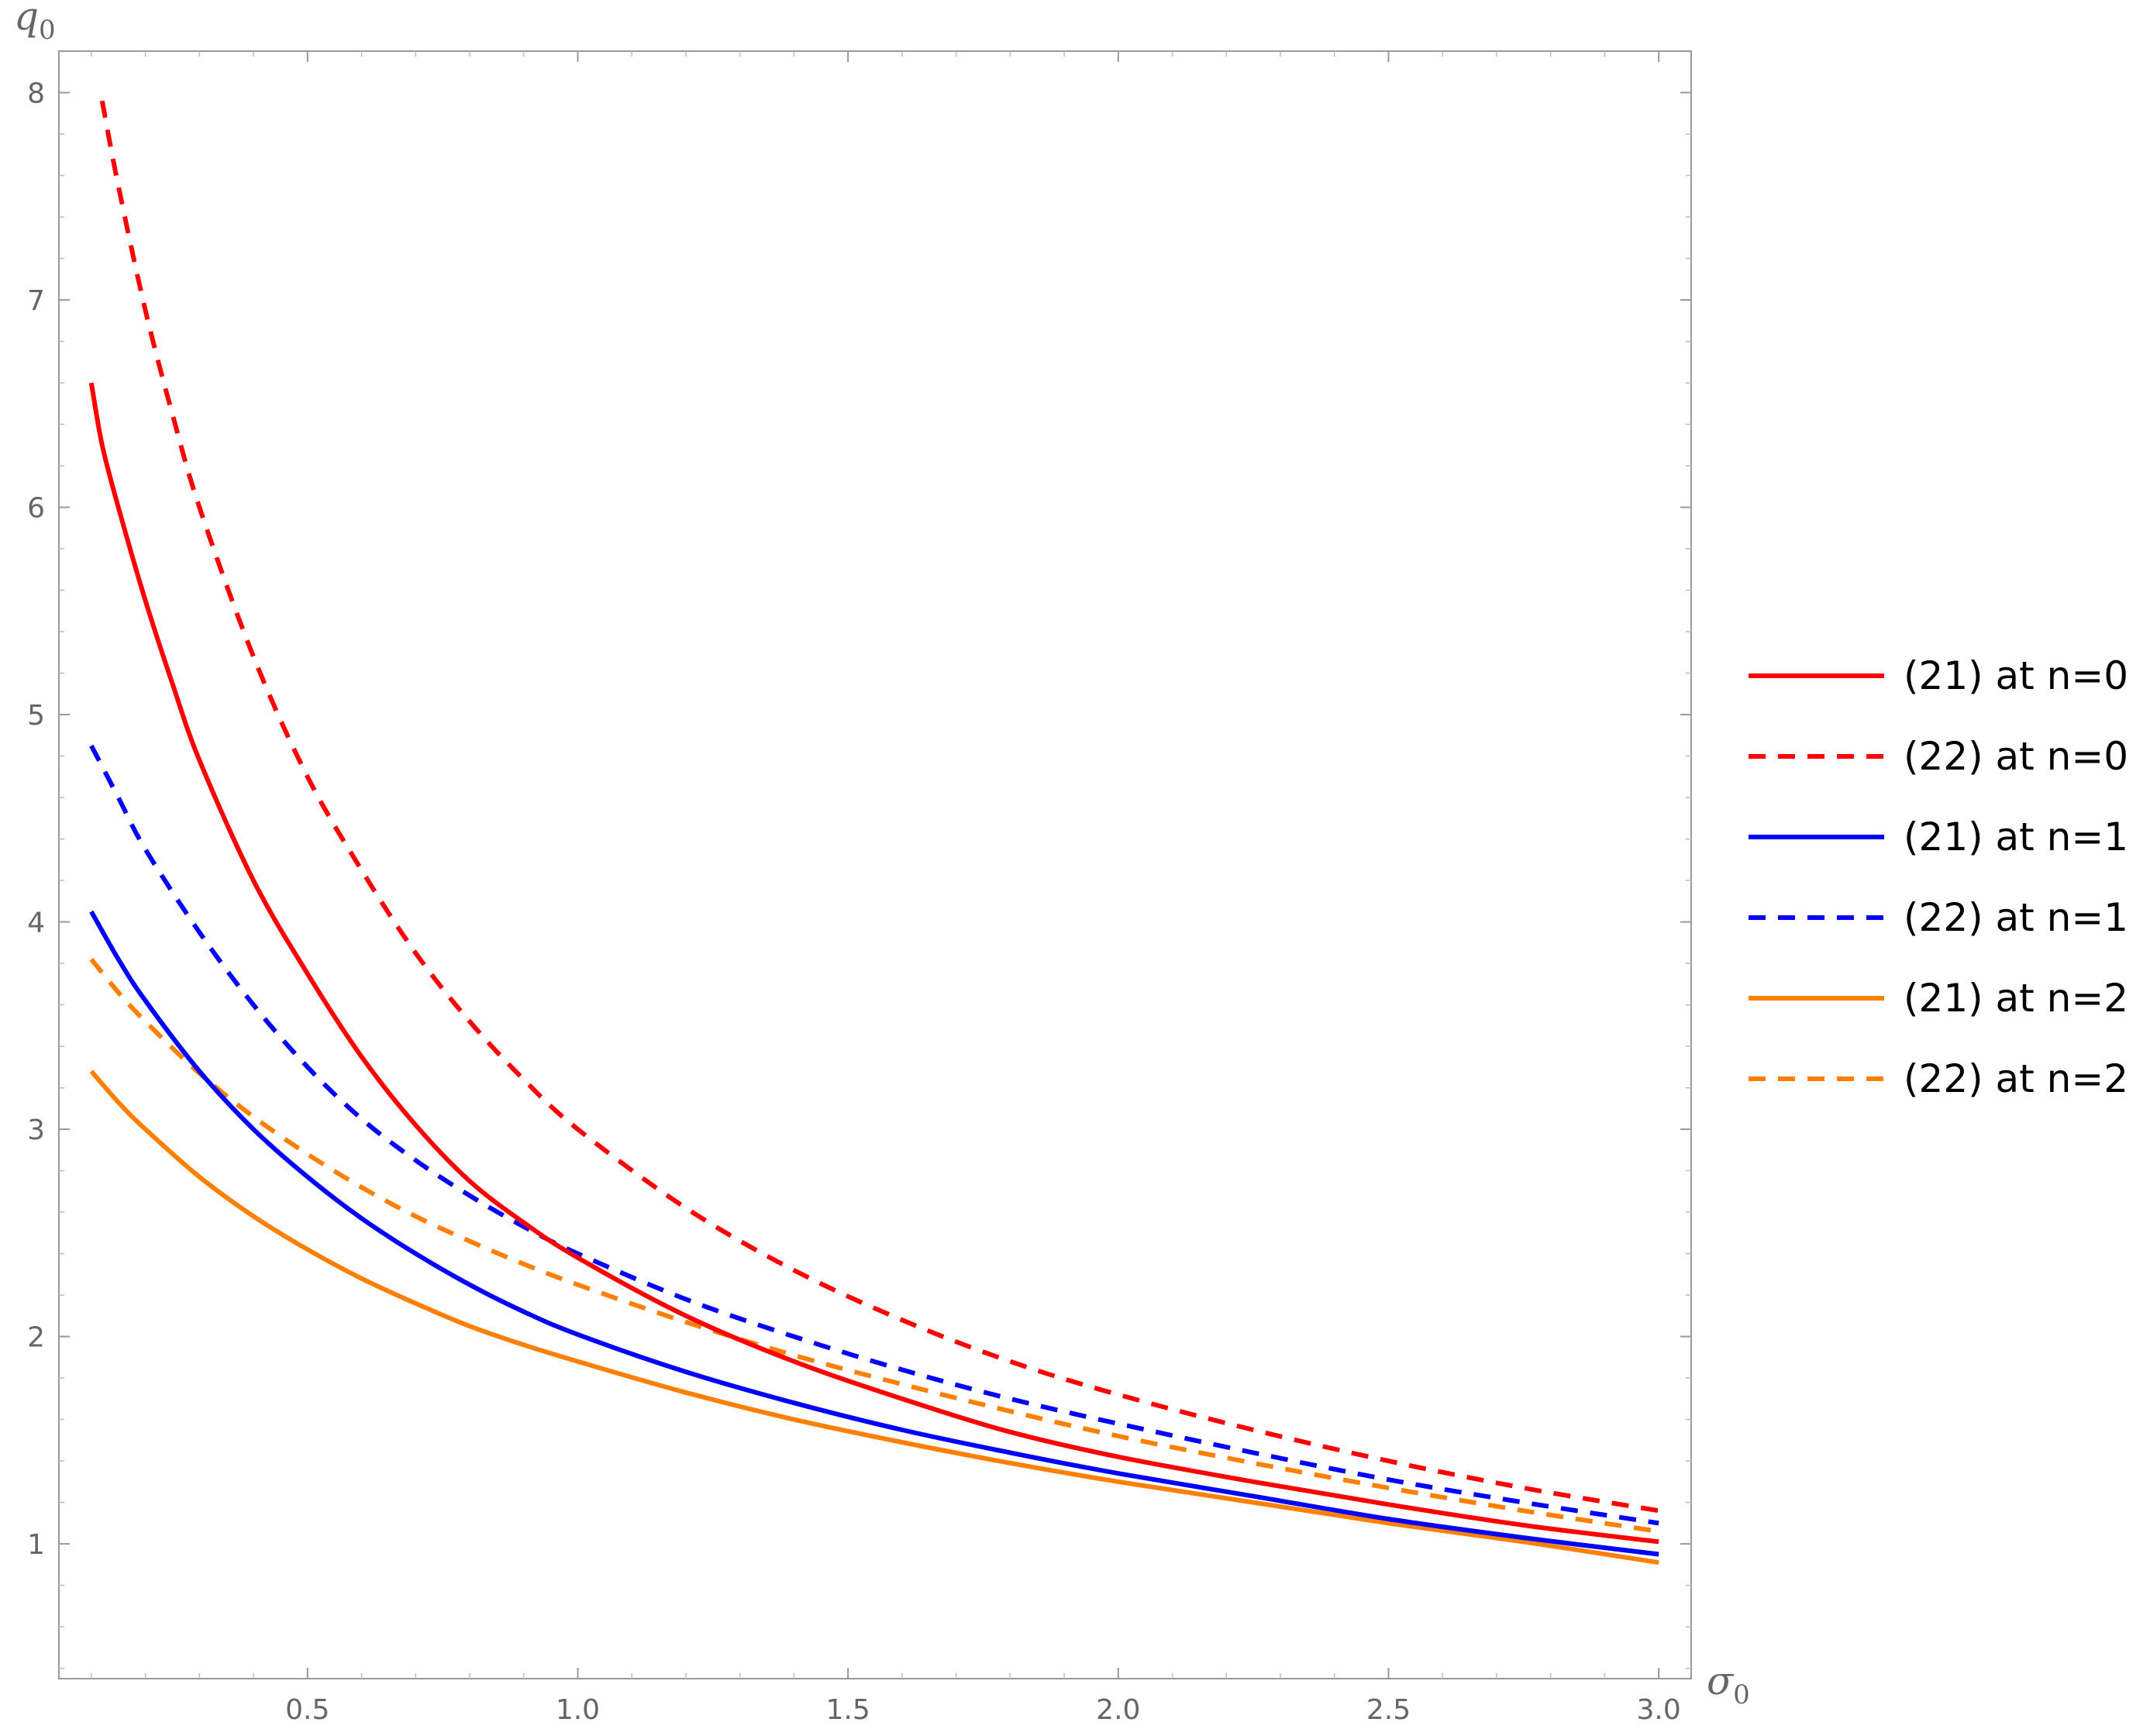  I want to click on y-tick-label: 1, so click(36, 1545).